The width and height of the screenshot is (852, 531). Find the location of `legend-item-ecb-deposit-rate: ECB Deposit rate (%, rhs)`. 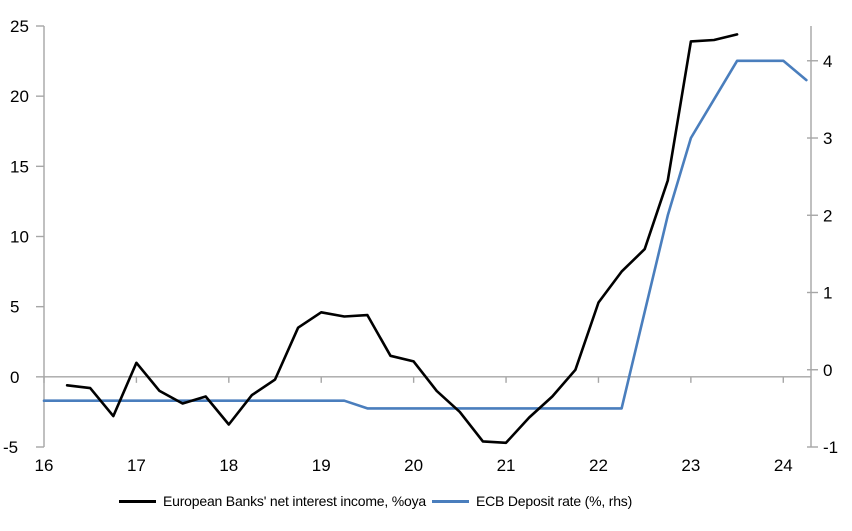

legend-item-ecb-deposit-rate: ECB Deposit rate (%, rhs) is located at coordinates (532, 501).